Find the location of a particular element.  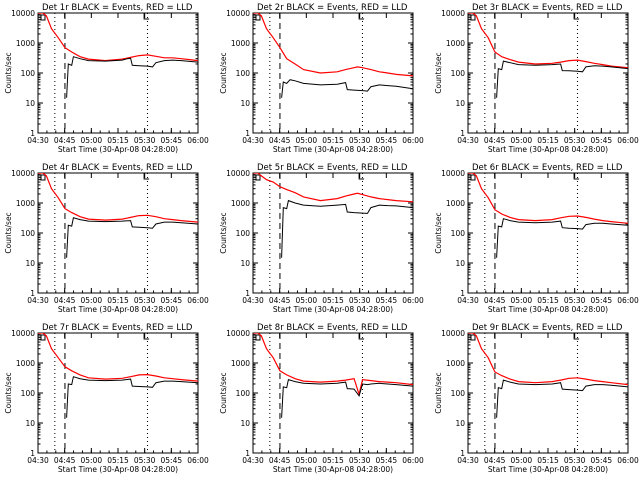

chart-title: Det 5r BLACK = Events, RED = LLD is located at coordinates (332, 168).